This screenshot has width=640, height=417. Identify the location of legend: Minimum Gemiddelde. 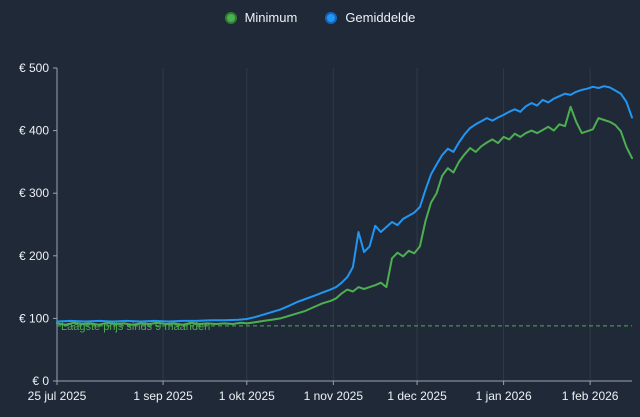
(320, 17).